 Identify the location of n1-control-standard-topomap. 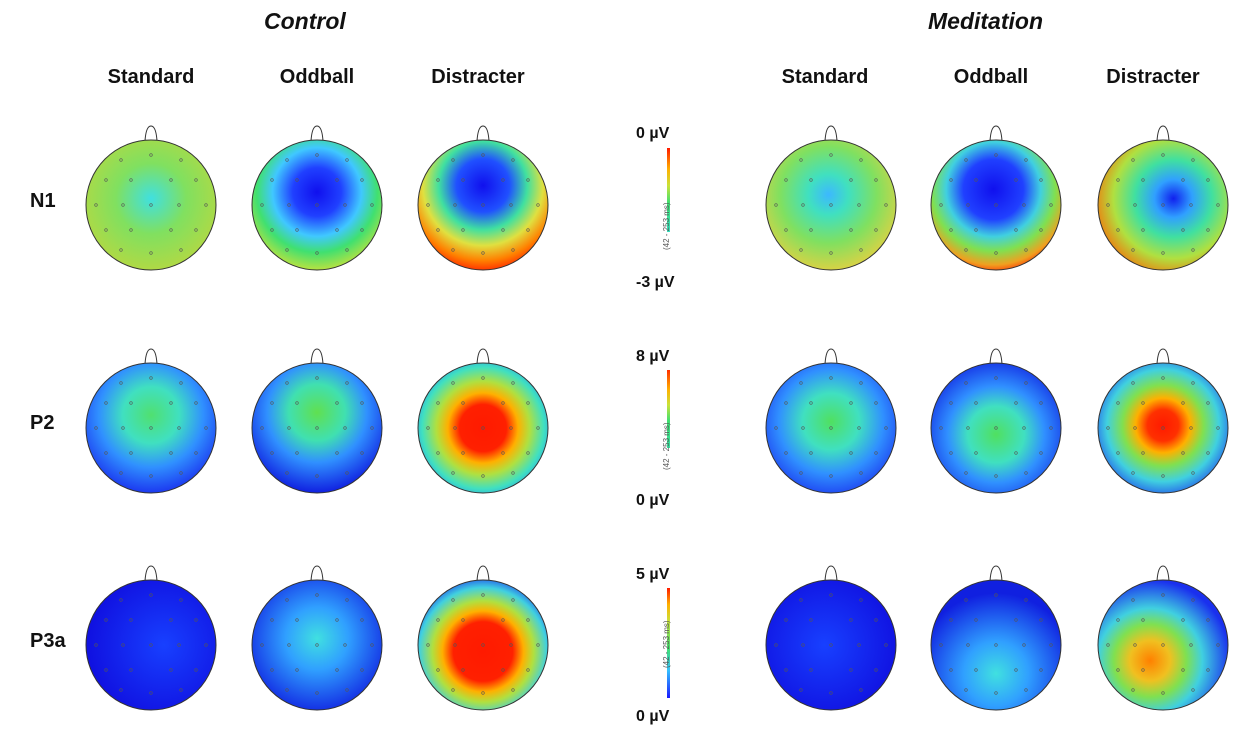
(151, 198).